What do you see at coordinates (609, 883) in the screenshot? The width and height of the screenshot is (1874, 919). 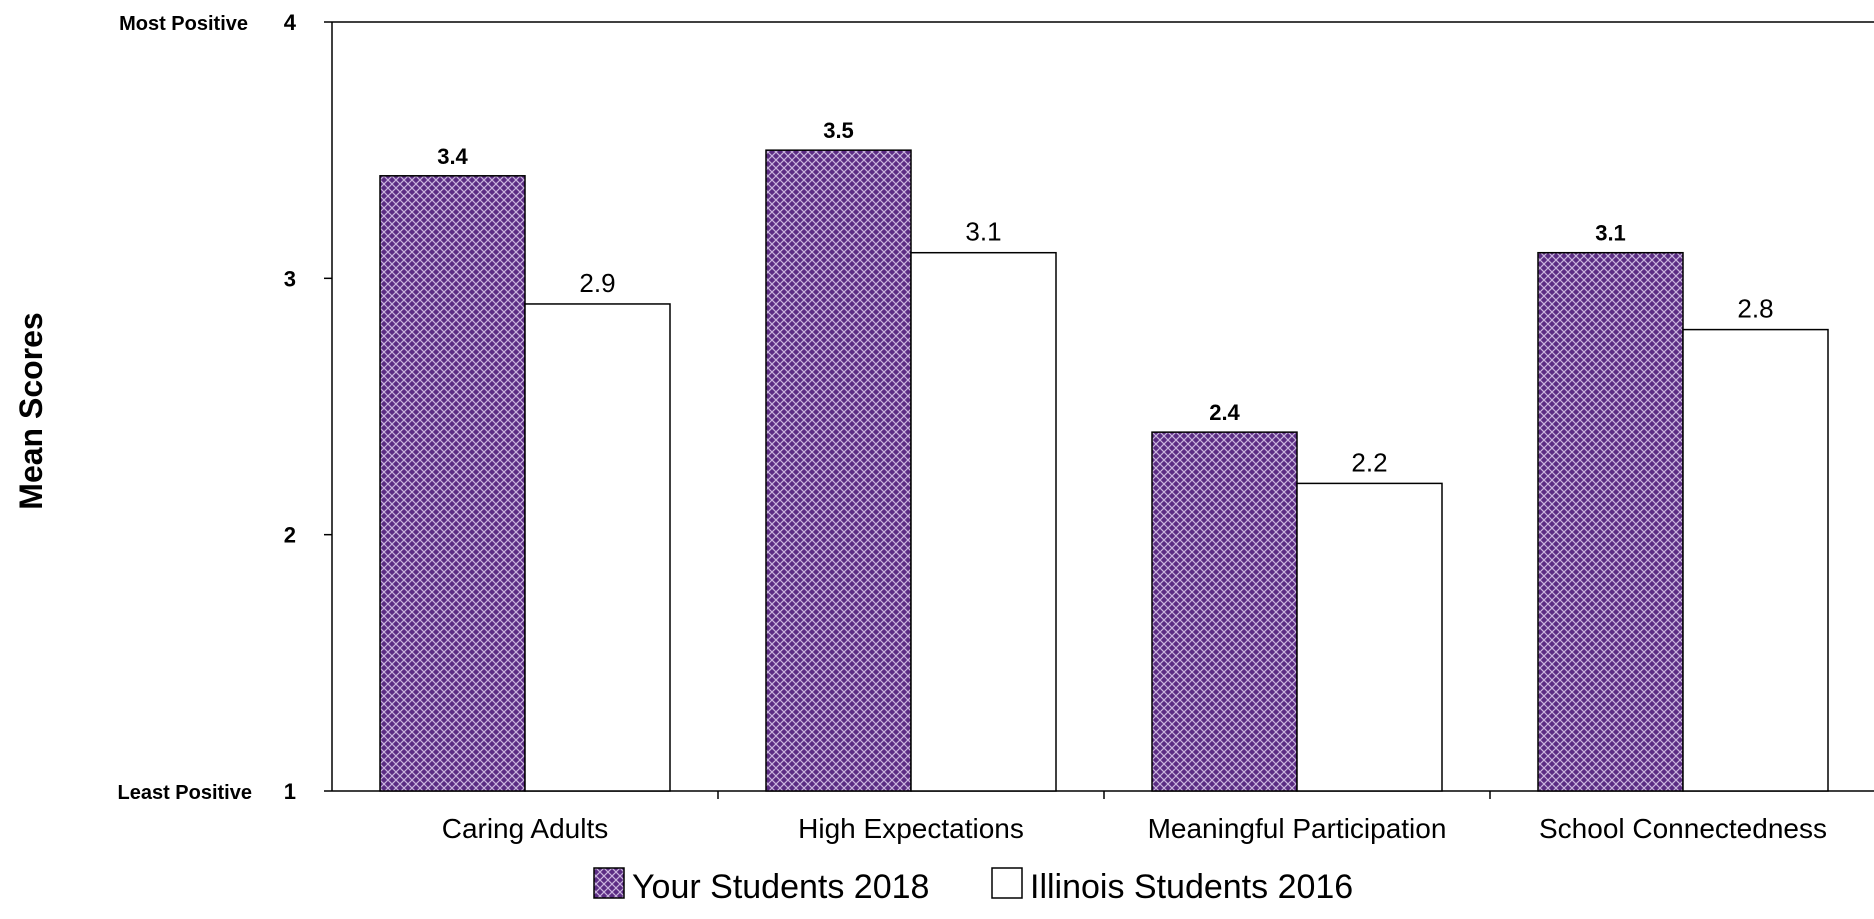 I see `legend-swatch-your-students-2018` at bounding box center [609, 883].